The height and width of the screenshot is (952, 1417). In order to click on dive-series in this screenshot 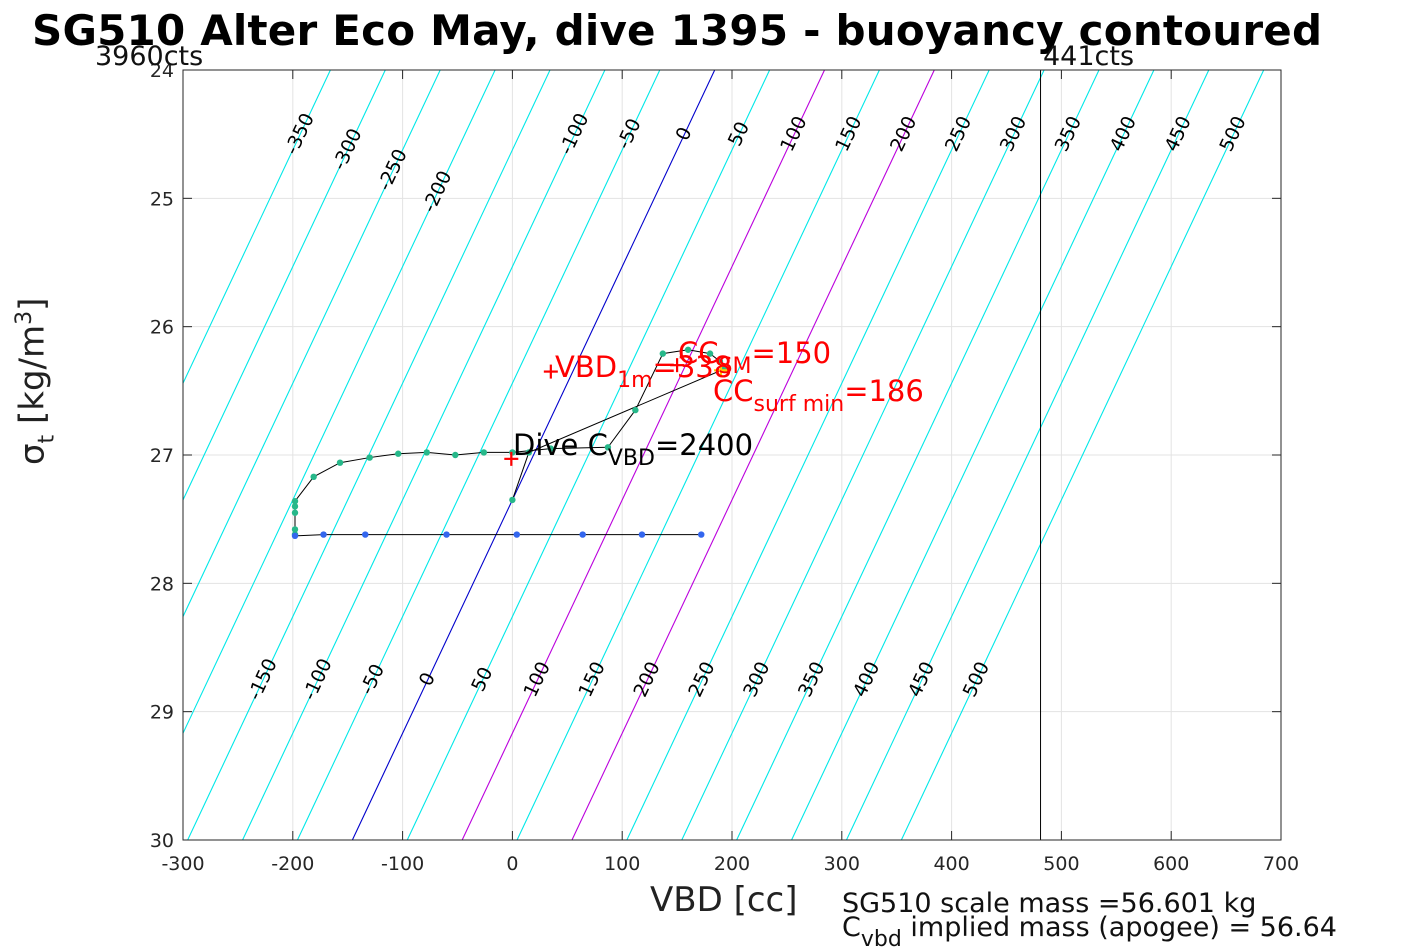, I will do `click(509, 443)`.